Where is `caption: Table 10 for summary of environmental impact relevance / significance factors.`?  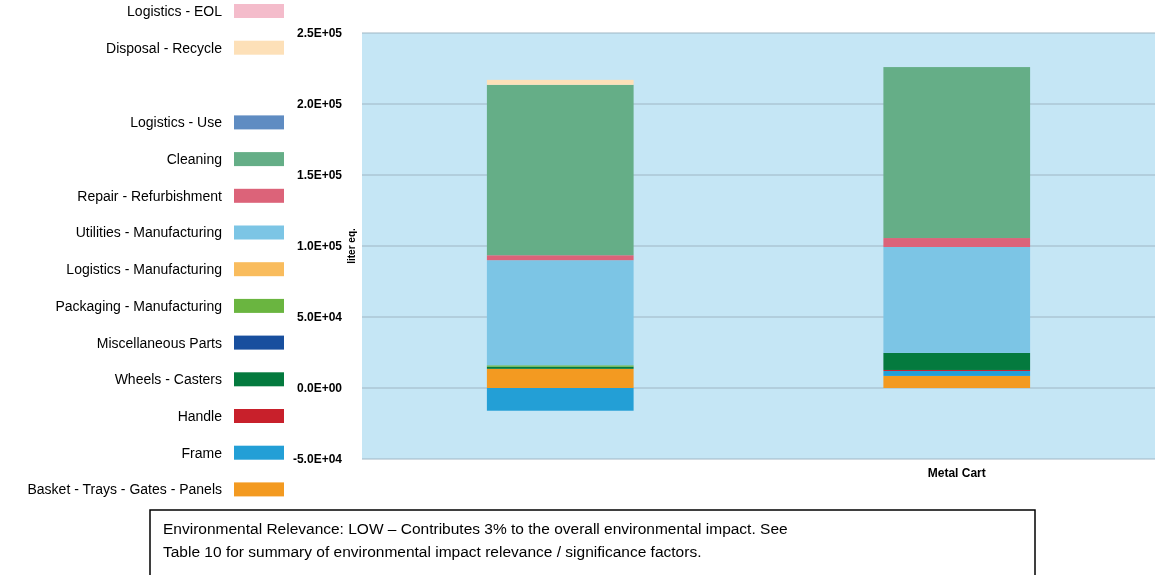 caption: Table 10 for summary of environmental impact relevance / significance factors. is located at coordinates (432, 551).